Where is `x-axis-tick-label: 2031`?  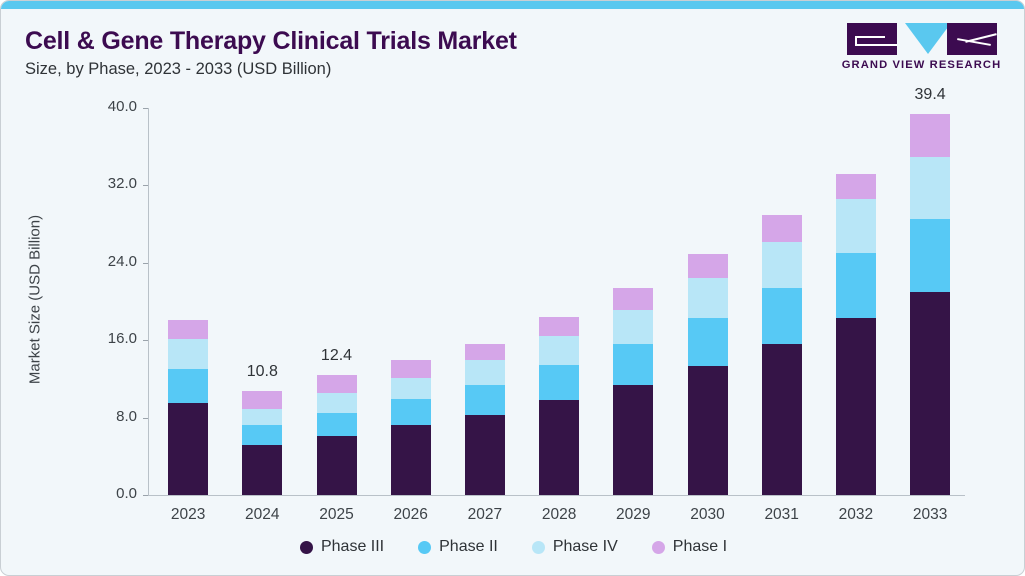 x-axis-tick-label: 2031 is located at coordinates (781, 514).